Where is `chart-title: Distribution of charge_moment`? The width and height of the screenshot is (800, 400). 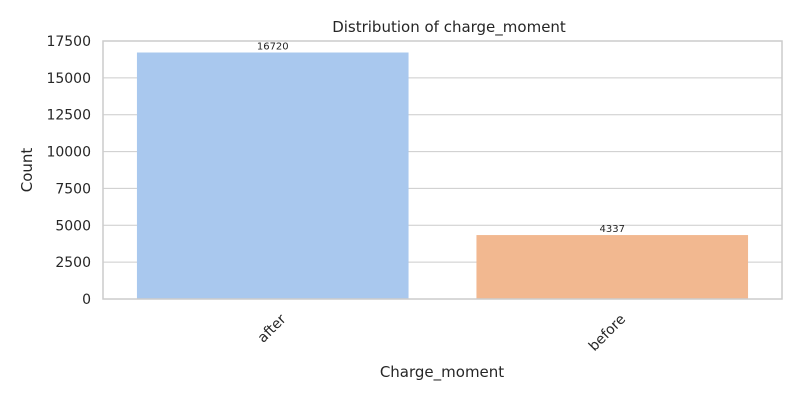
chart-title: Distribution of charge_moment is located at coordinates (449, 27).